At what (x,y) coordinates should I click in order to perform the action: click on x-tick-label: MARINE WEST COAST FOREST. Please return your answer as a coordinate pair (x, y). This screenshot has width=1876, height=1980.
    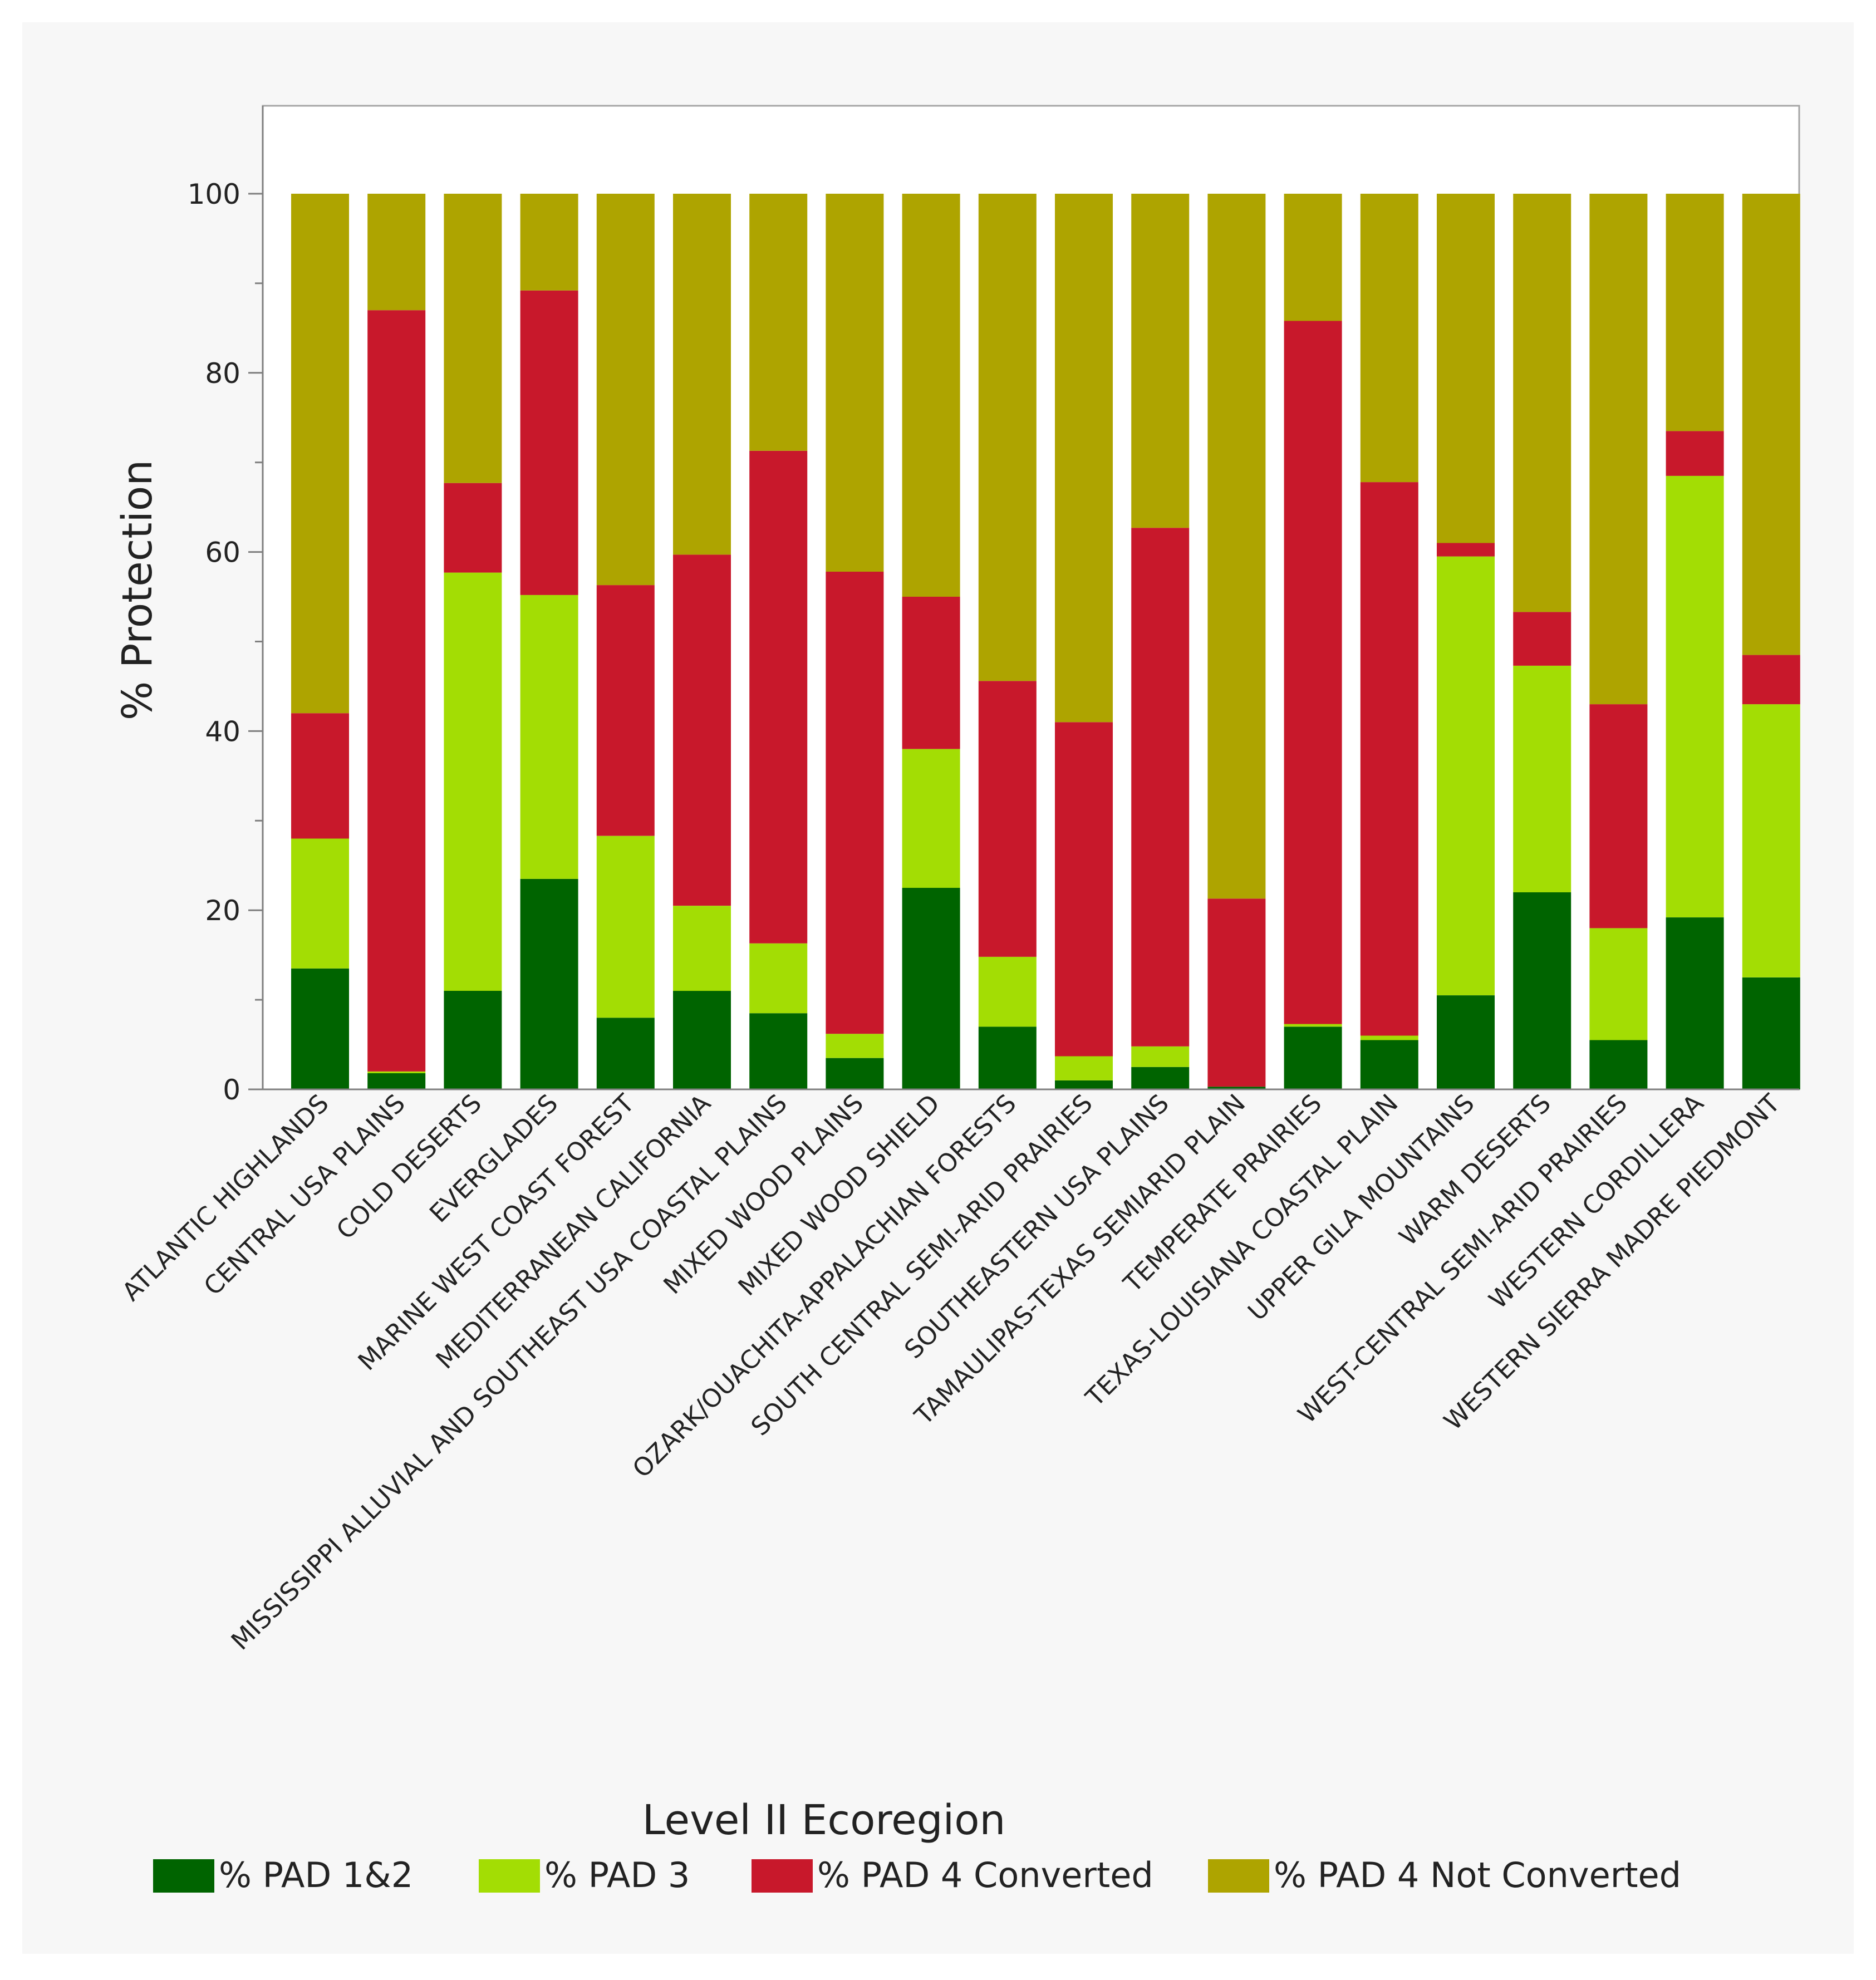
    Looking at the image, I should click on (496, 1232).